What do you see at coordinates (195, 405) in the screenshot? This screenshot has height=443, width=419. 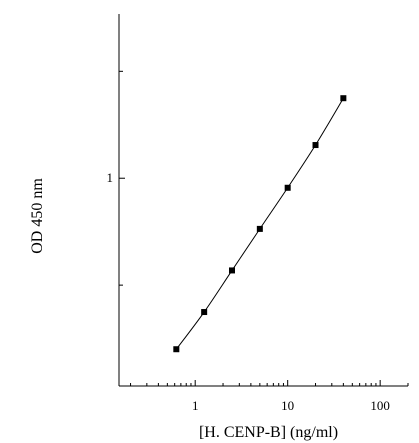 I see `x-tick-label: 1` at bounding box center [195, 405].